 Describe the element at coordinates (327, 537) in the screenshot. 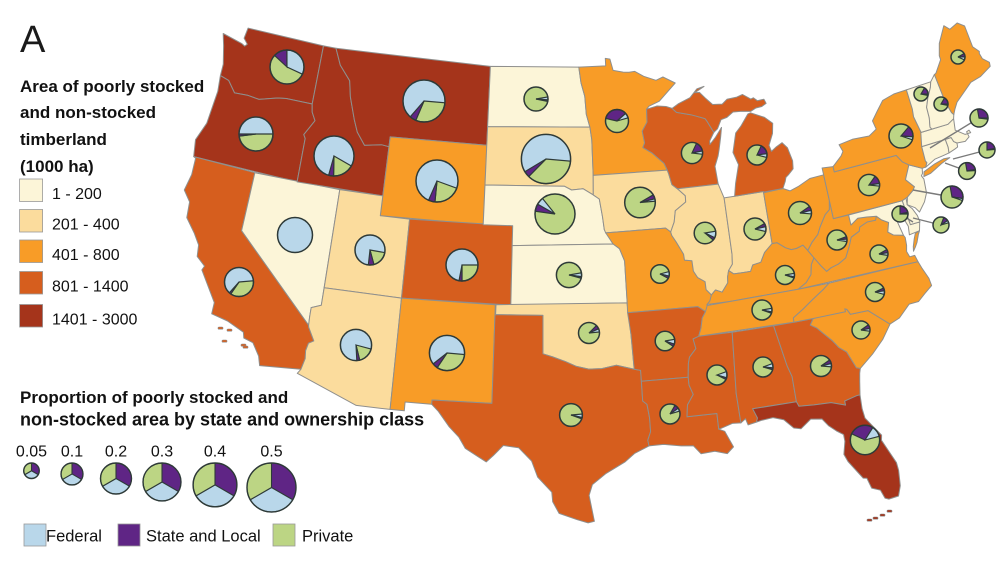

I see `svg-text: Private` at that location.